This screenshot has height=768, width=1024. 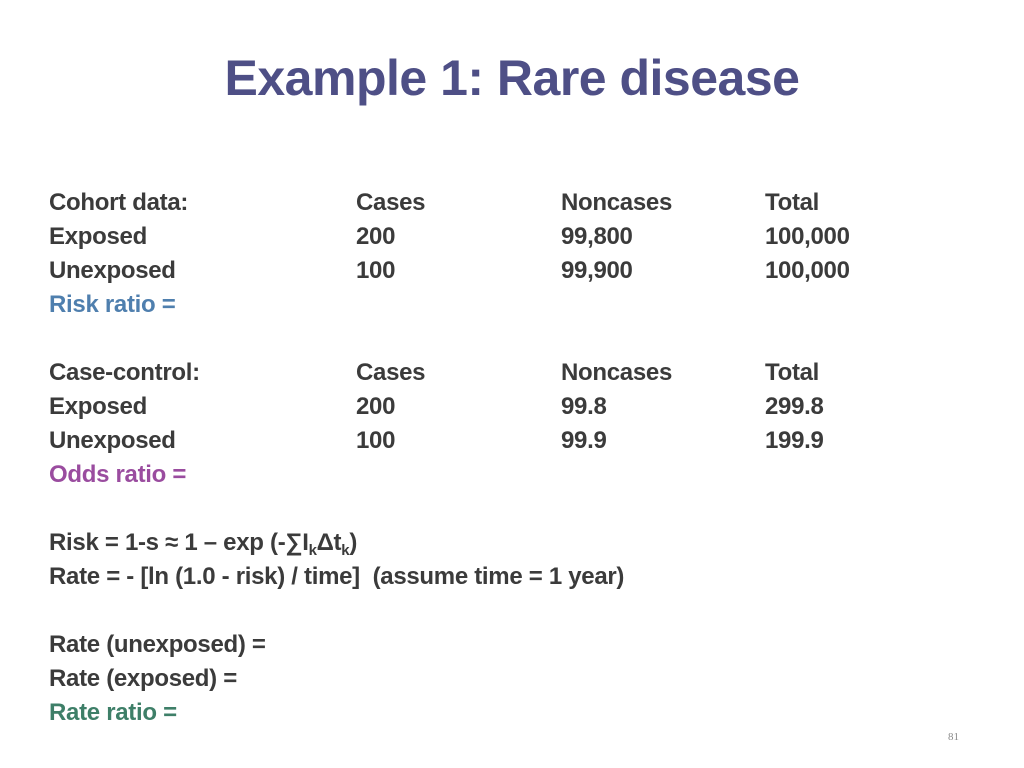 What do you see at coordinates (597, 270) in the screenshot?
I see `noncases-value: 99,900` at bounding box center [597, 270].